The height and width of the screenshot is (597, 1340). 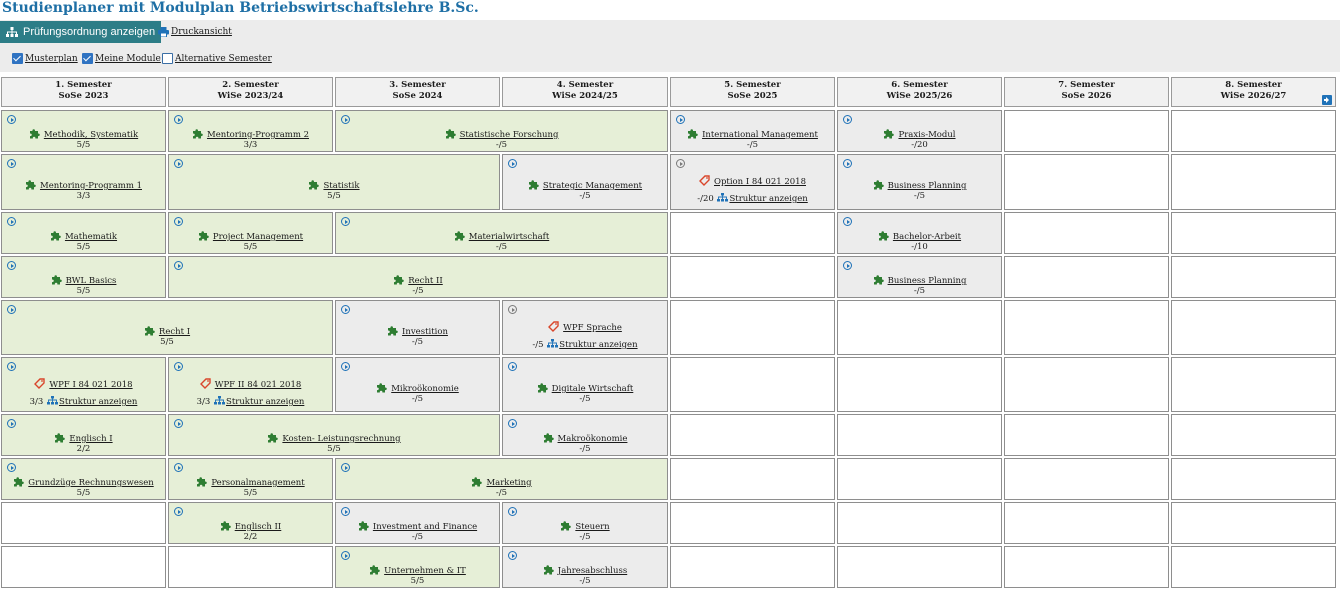 I want to click on module-card: Statistische Forschung -/5, so click(x=501, y=131).